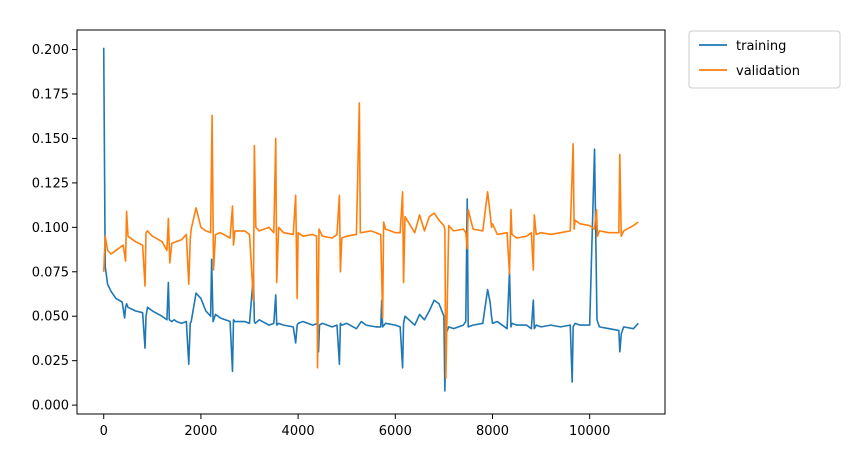 The width and height of the screenshot is (848, 463). I want to click on y-tick-label: 0.000, so click(50, 406).